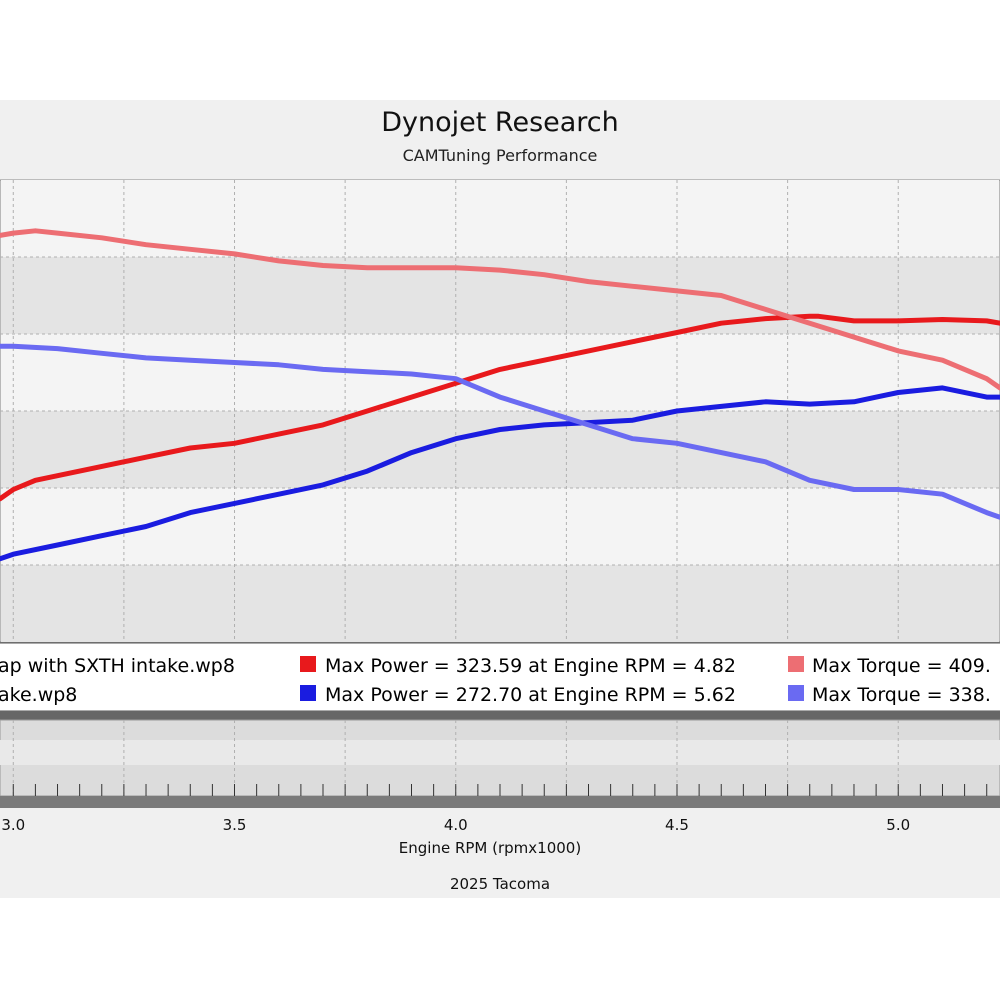 This screenshot has width=1000, height=1000. What do you see at coordinates (500, 155) in the screenshot?
I see `chart-subtitle: CAMTuning Performance` at bounding box center [500, 155].